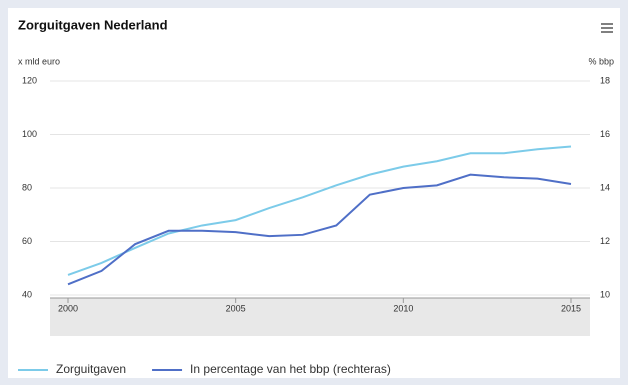 This screenshot has height=385, width=628. What do you see at coordinates (571, 308) in the screenshot?
I see `x-tick-label: 2015` at bounding box center [571, 308].